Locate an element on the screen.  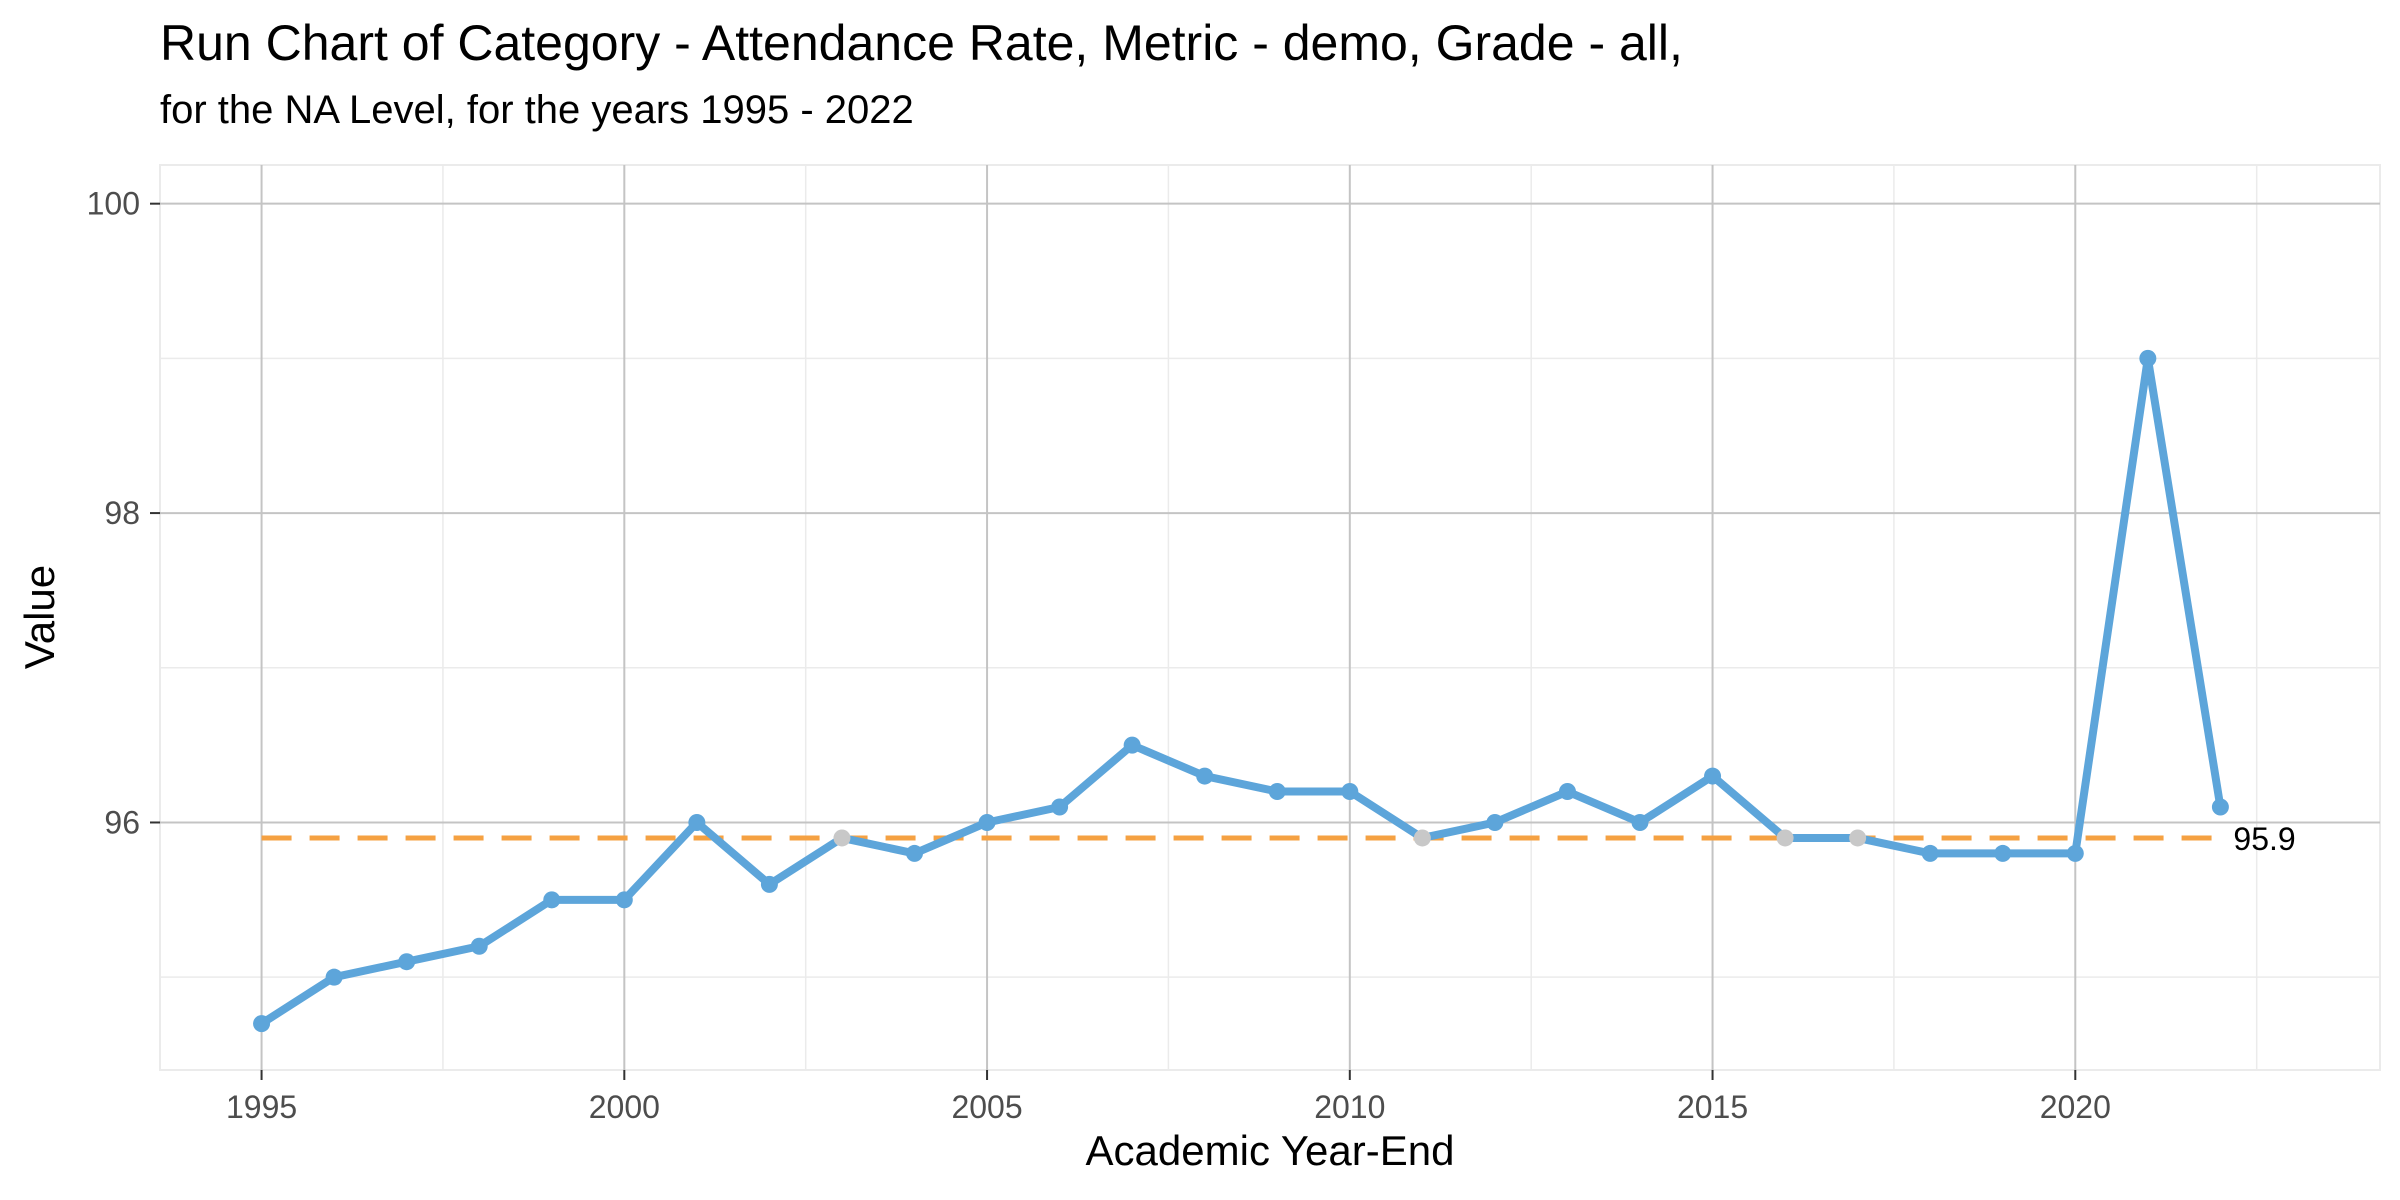
y-tick-label: 100 is located at coordinates (113, 204).